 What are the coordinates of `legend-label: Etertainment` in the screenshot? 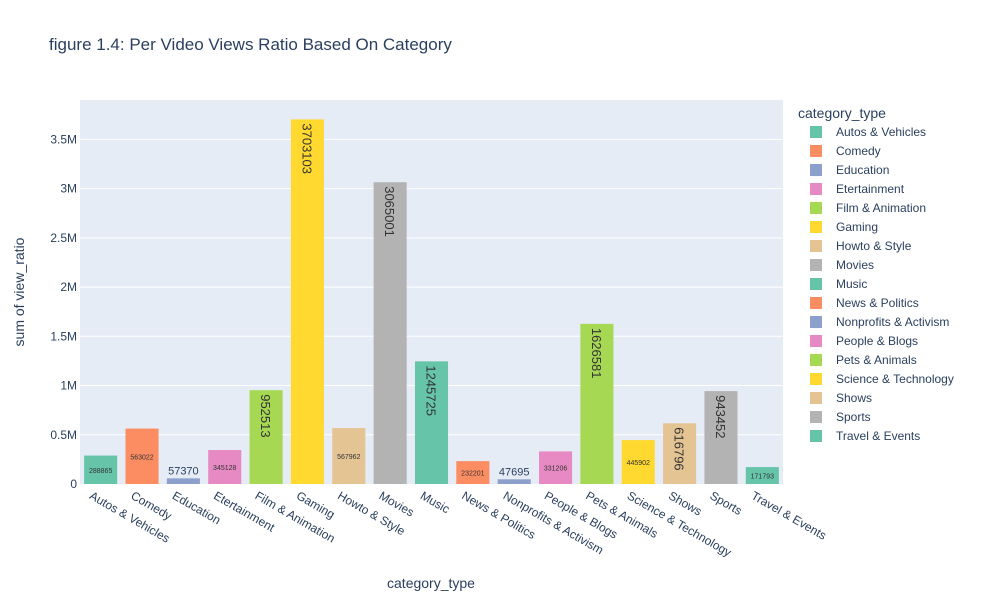 It's located at (870, 189).